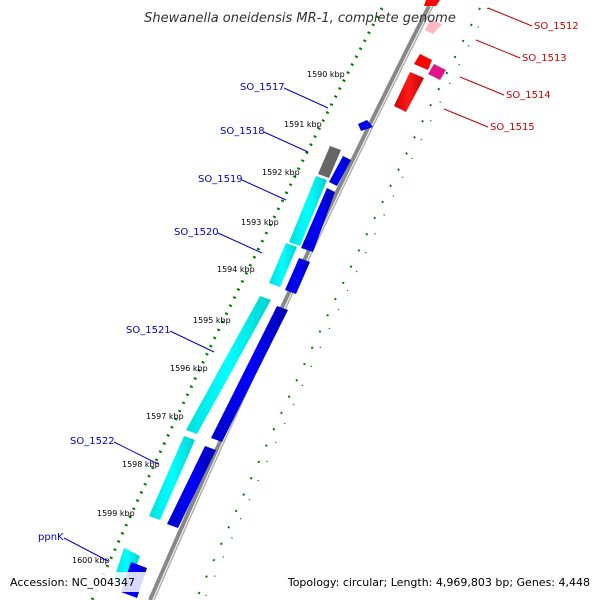 The width and height of the screenshot is (600, 600). Describe the element at coordinates (165, 416) in the screenshot. I see `kbp-label: 1597 kbp` at that location.